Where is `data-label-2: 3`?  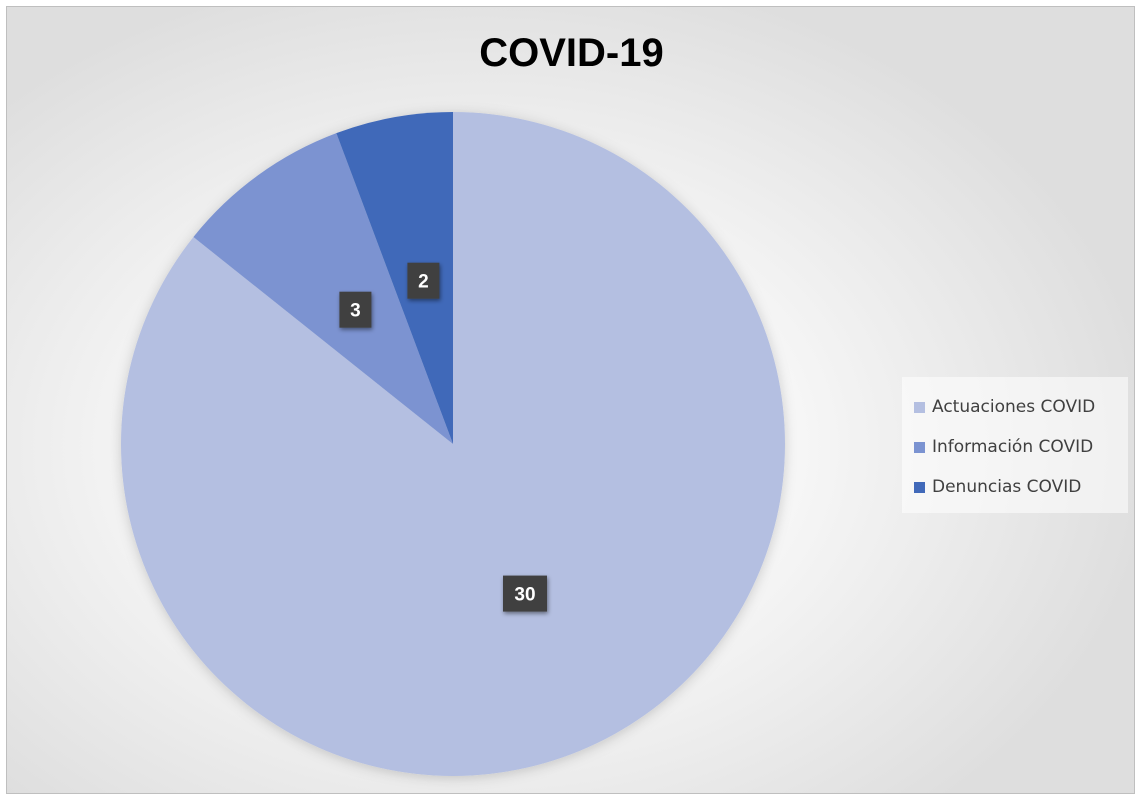
data-label-2: 3 is located at coordinates (355, 309).